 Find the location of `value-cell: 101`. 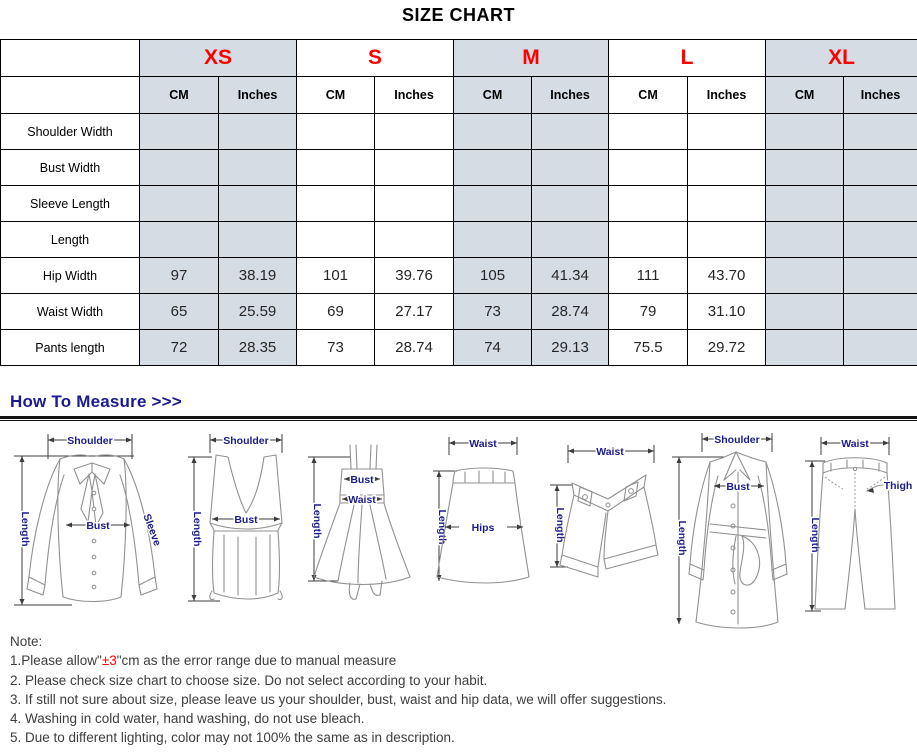

value-cell: 101 is located at coordinates (336, 275).